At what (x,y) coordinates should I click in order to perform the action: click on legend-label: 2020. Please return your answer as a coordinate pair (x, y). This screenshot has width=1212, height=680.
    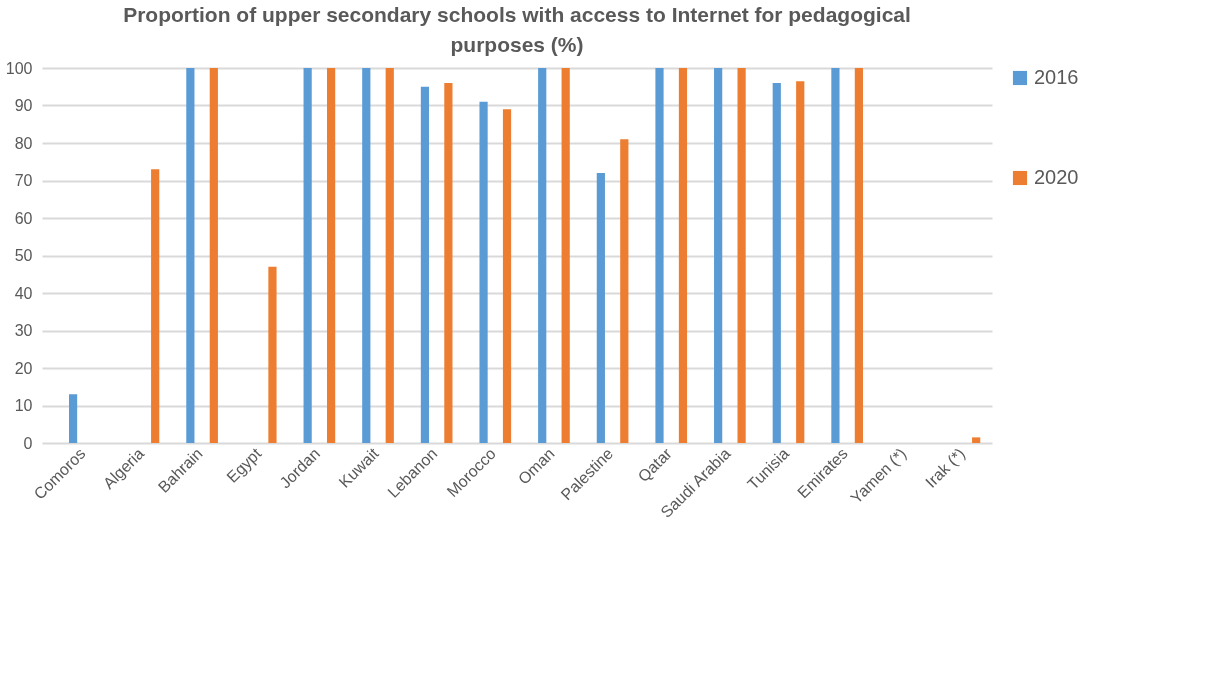
    Looking at the image, I should click on (1056, 177).